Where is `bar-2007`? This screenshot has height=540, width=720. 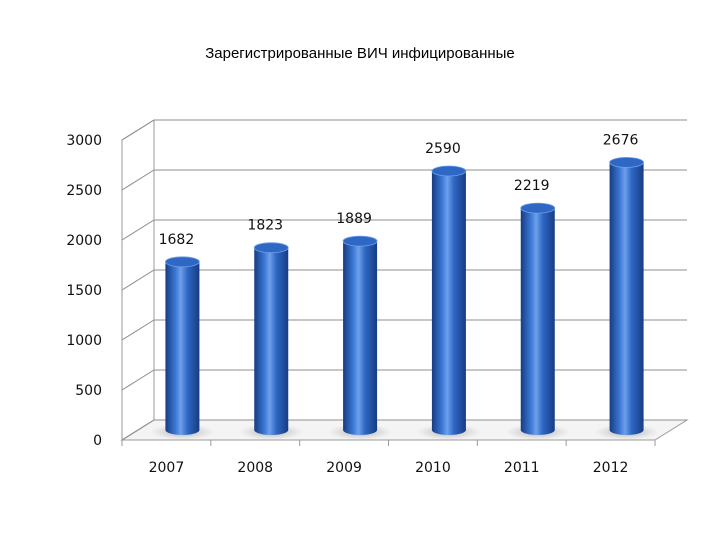
bar-2007 is located at coordinates (182, 348).